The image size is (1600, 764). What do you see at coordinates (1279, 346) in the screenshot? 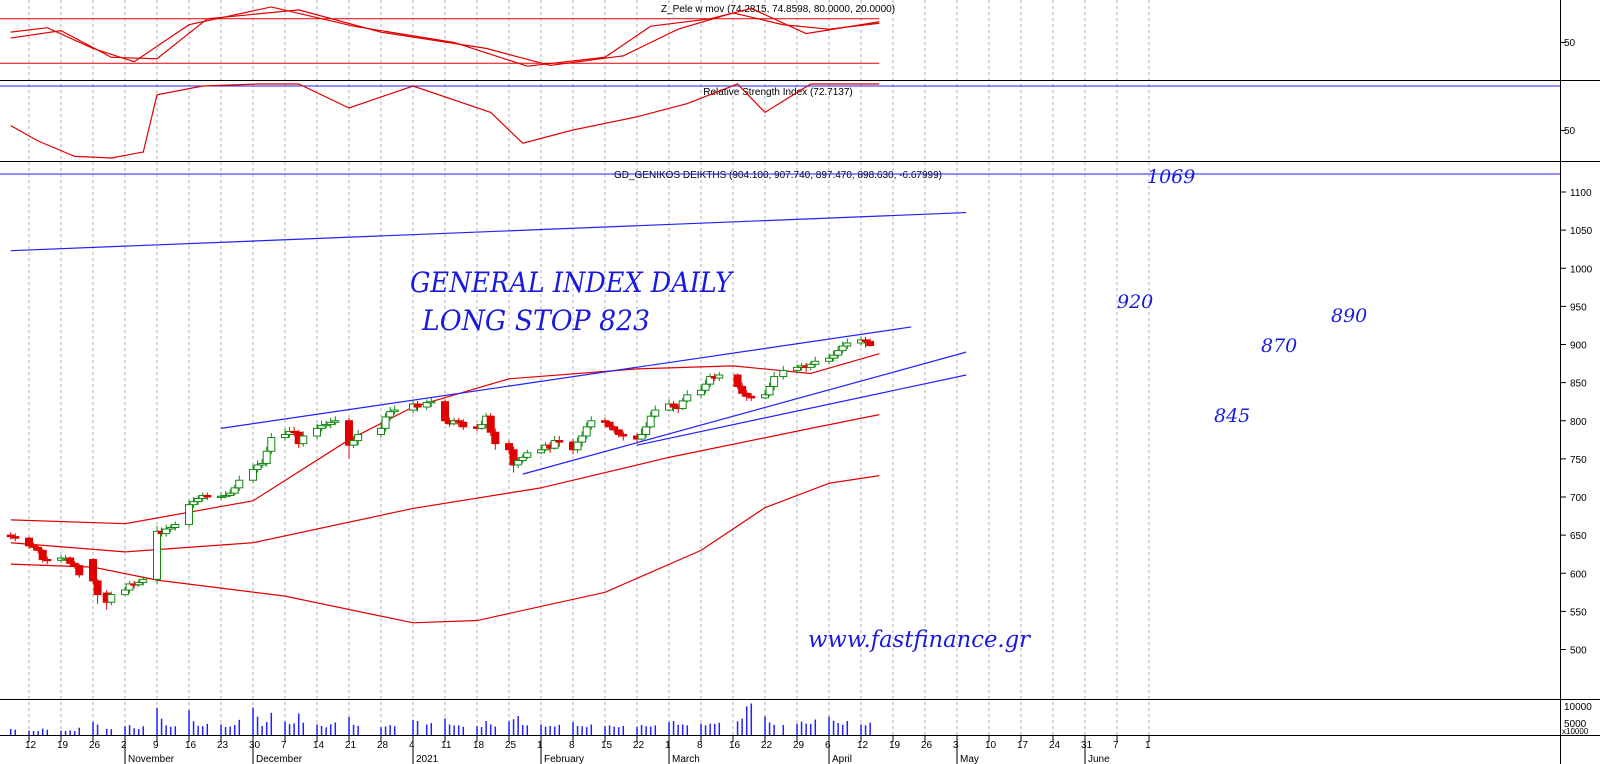
I see `annotation-target-870: 870` at bounding box center [1279, 346].